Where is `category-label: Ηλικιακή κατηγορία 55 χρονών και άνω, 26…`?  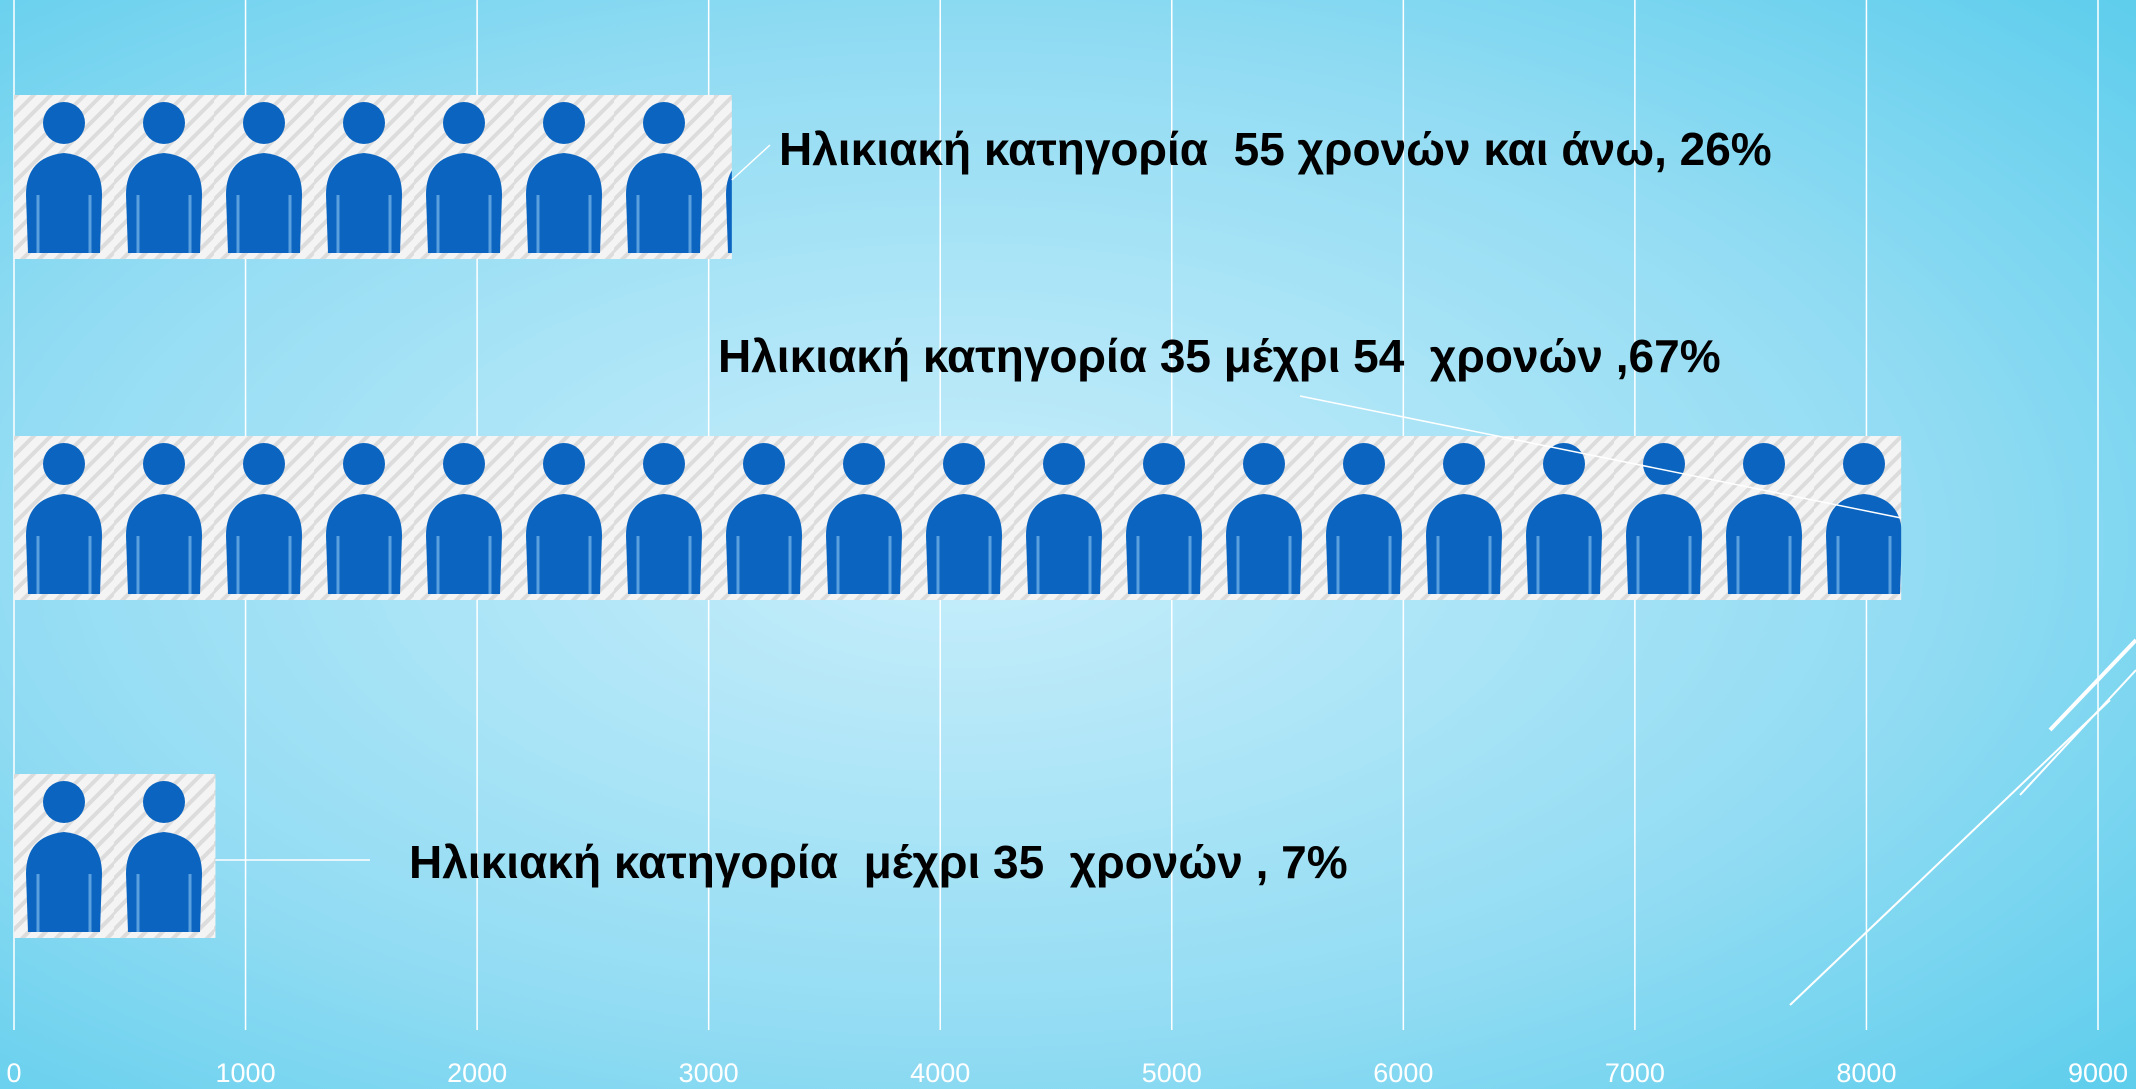 category-label: Ηλικιακή κατηγορία 55 χρονών και άνω, 26… is located at coordinates (1275, 149).